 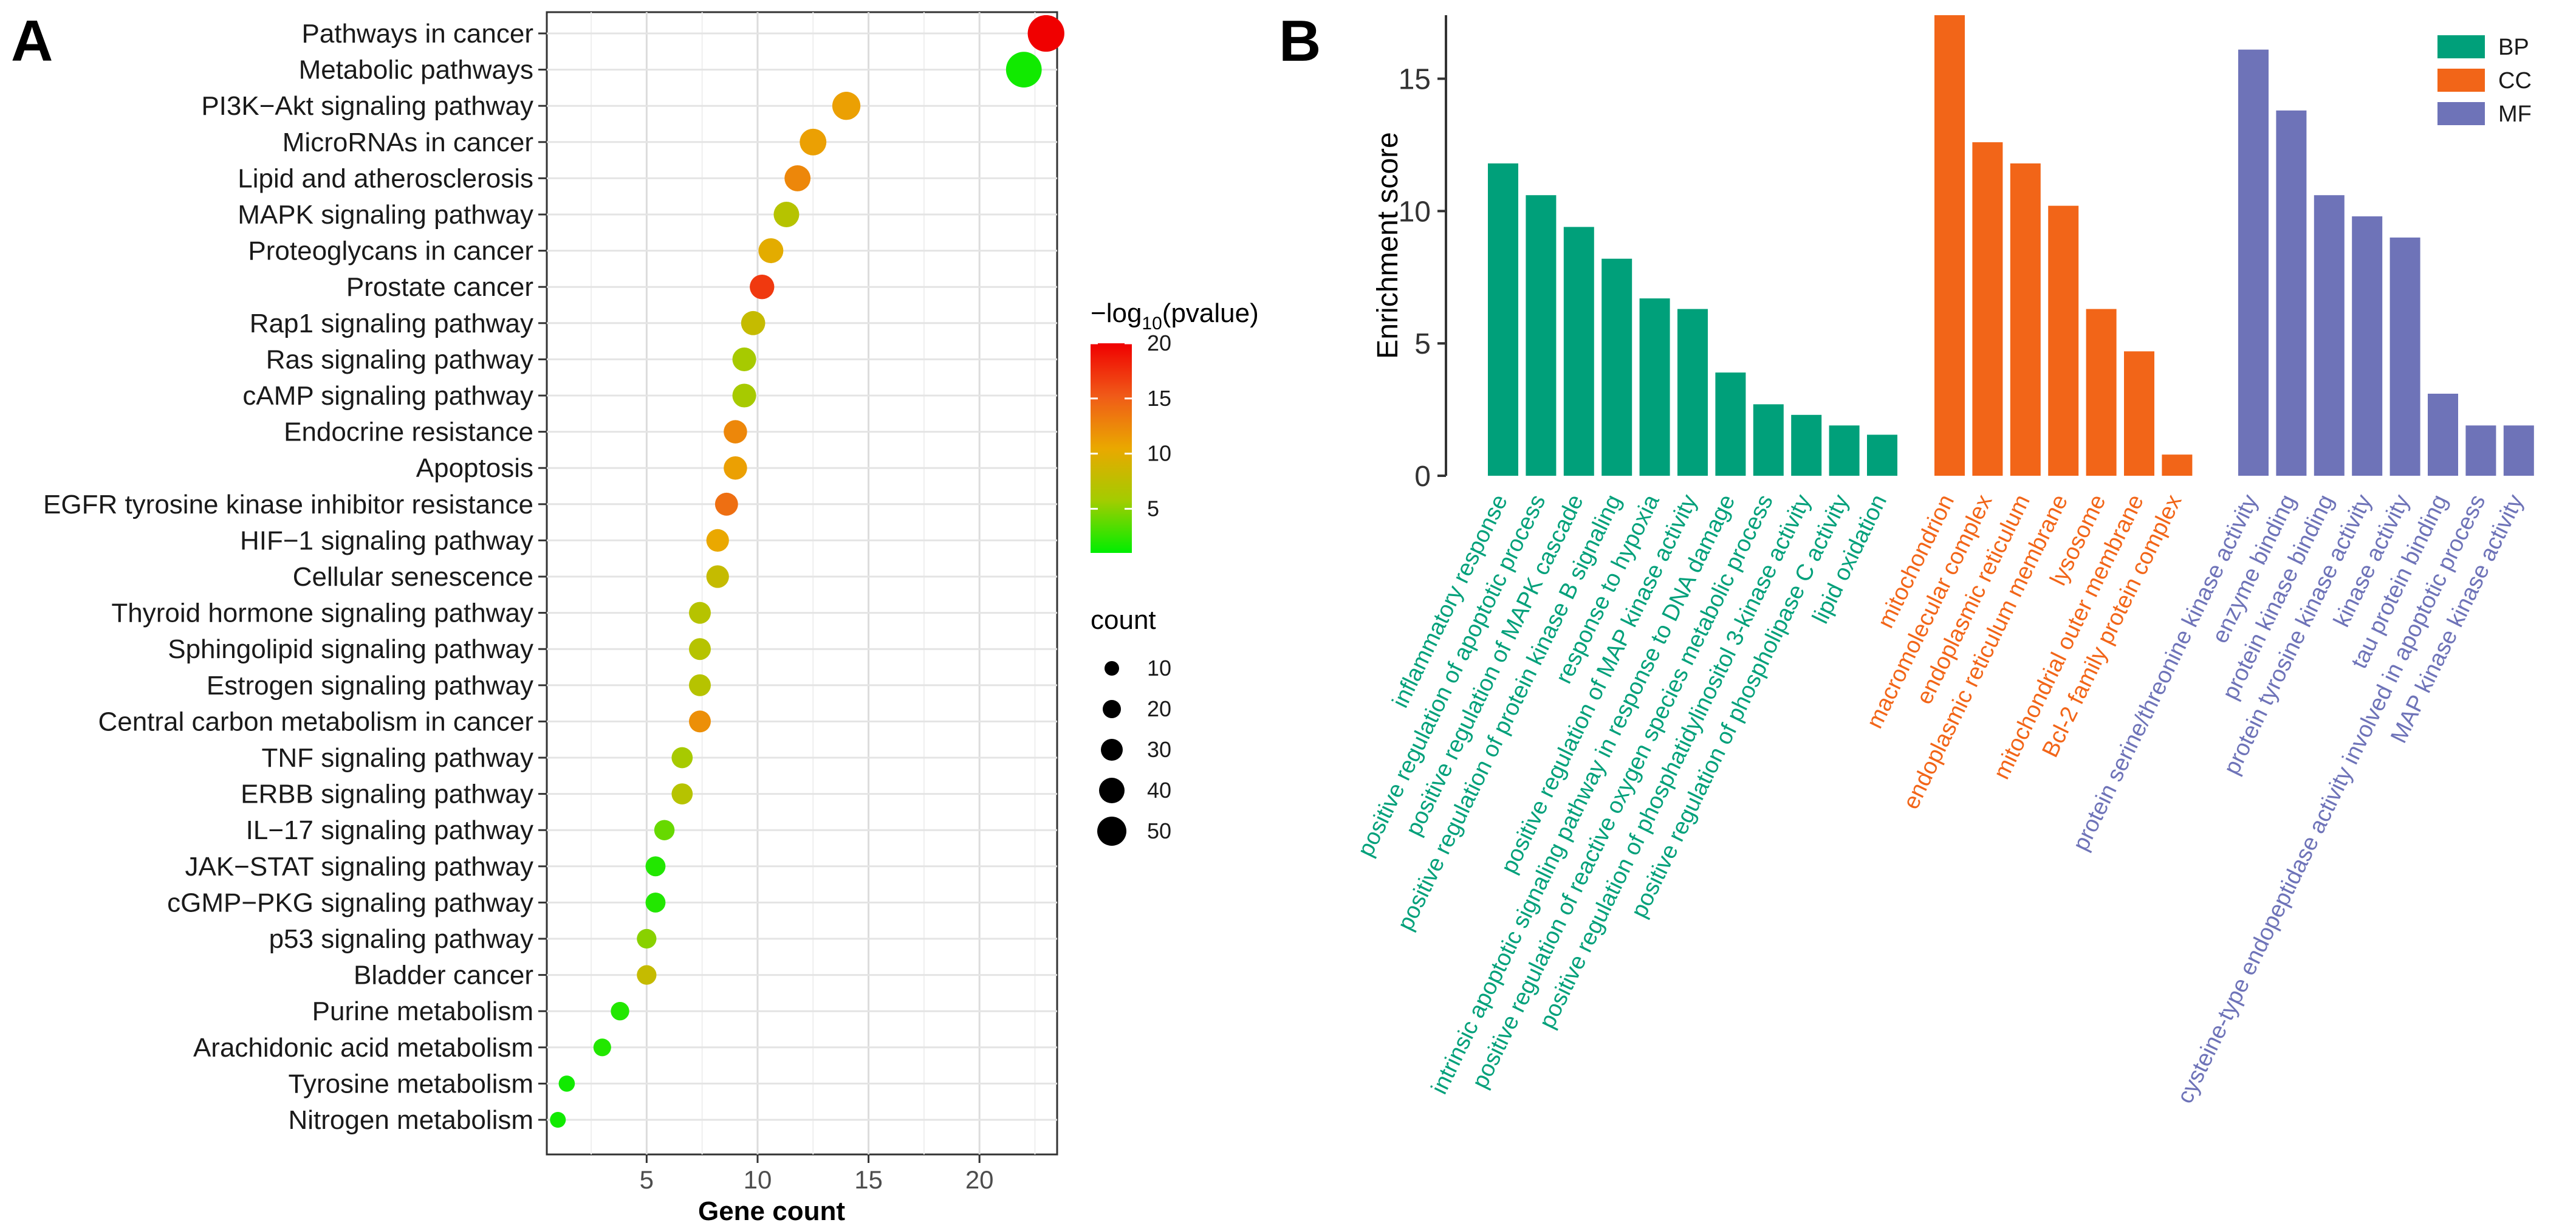 I want to click on b-y-tick-label: 10, so click(x=1415, y=212).